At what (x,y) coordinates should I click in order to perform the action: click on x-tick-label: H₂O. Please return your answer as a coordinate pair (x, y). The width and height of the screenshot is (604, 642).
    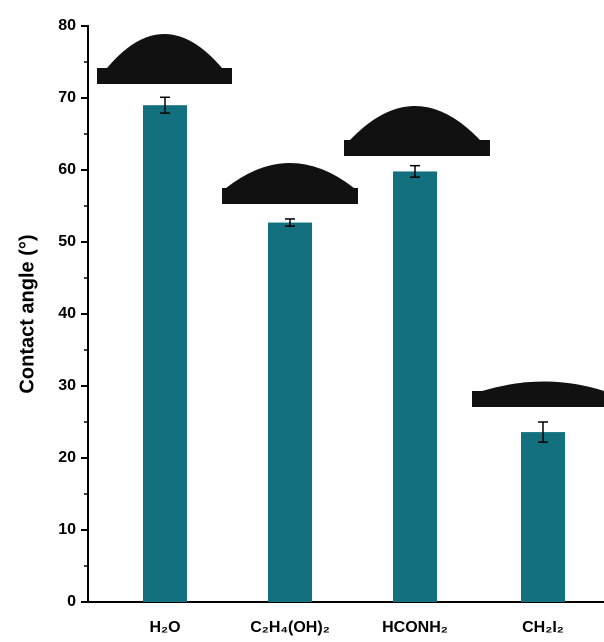
    Looking at the image, I should click on (164, 627).